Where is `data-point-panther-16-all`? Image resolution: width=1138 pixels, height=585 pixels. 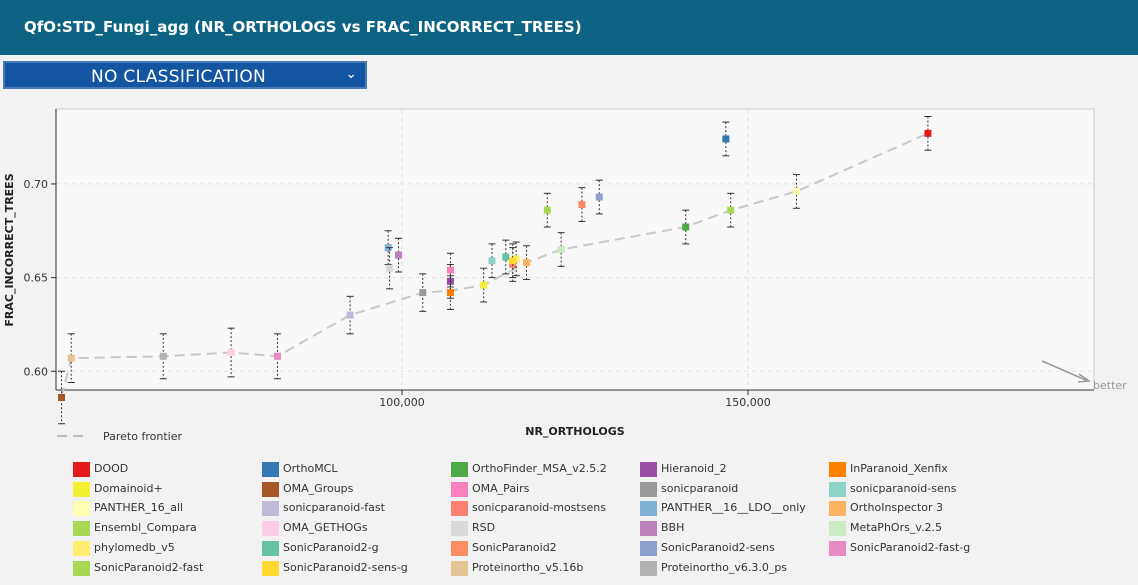
data-point-panther-16-all is located at coordinates (796, 191).